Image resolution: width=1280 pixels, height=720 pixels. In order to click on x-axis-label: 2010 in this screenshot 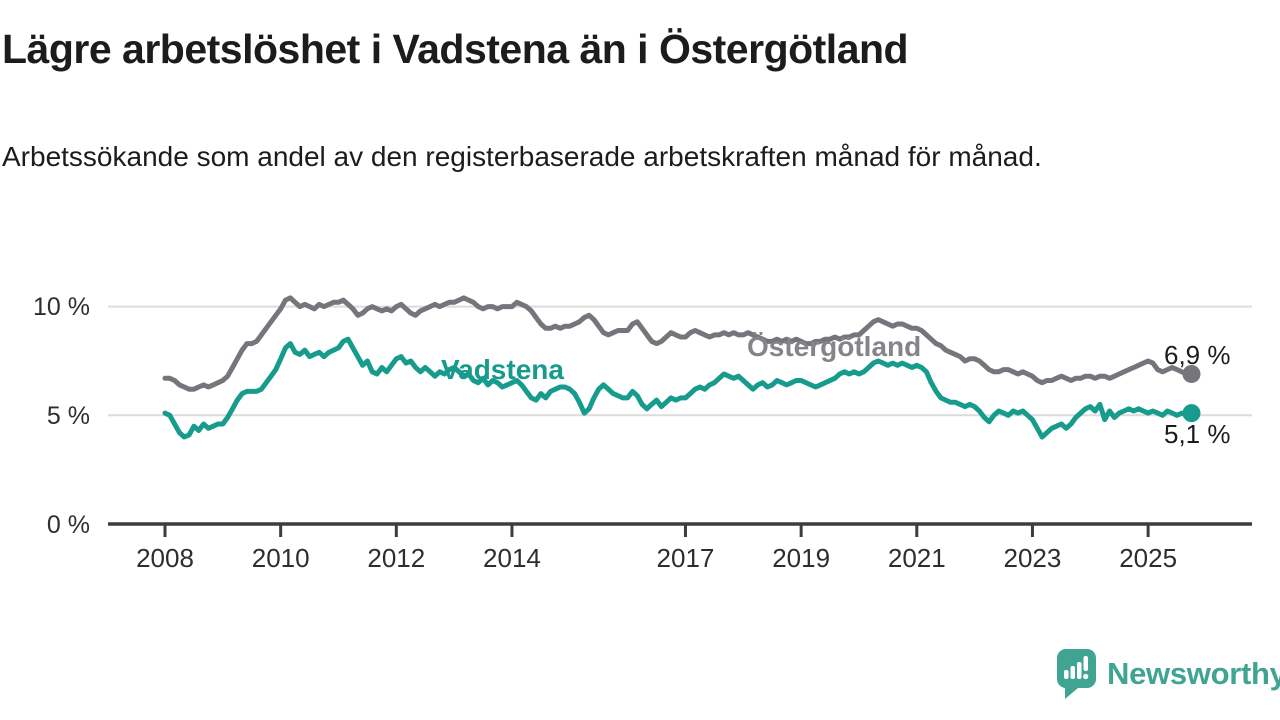, I will do `click(280, 558)`.